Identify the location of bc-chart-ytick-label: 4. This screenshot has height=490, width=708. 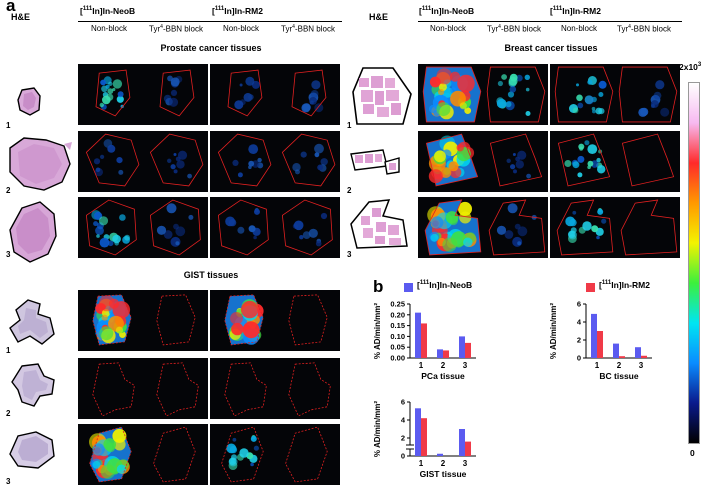
(579, 322).